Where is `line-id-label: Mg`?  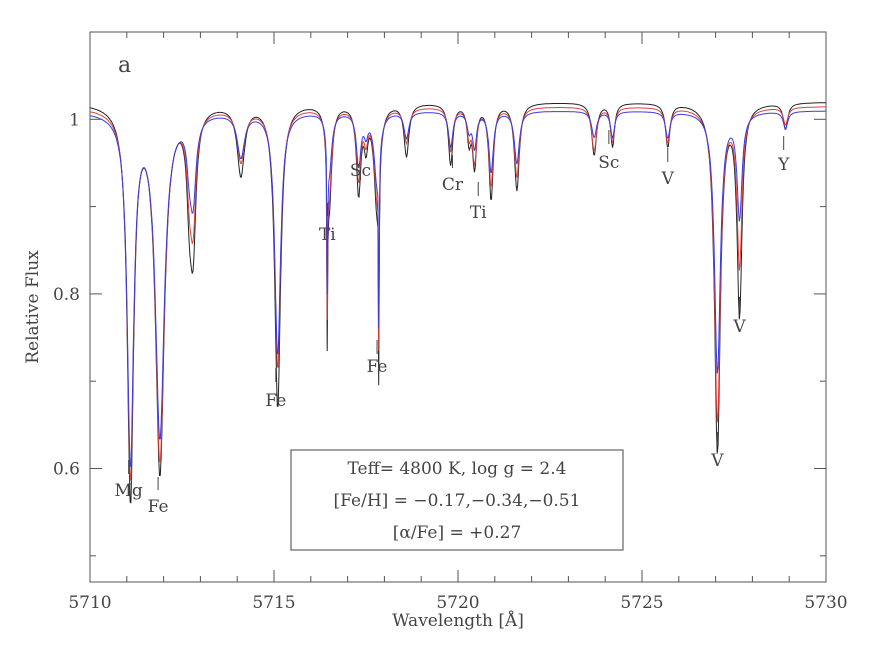 line-id-label: Mg is located at coordinates (128, 491).